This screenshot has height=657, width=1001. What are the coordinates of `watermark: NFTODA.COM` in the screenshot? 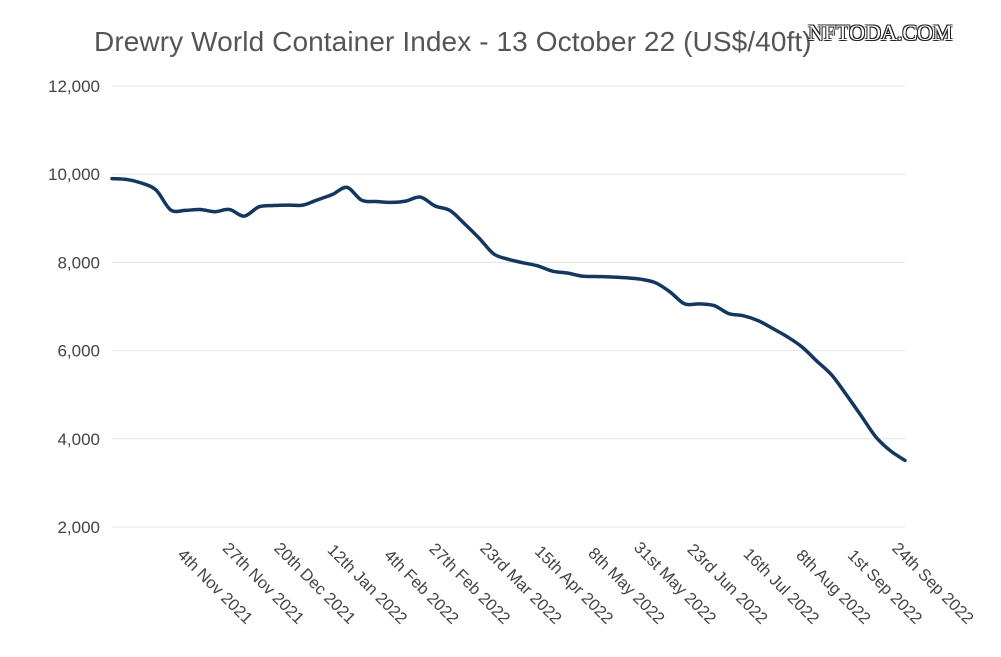 It's located at (880, 32).